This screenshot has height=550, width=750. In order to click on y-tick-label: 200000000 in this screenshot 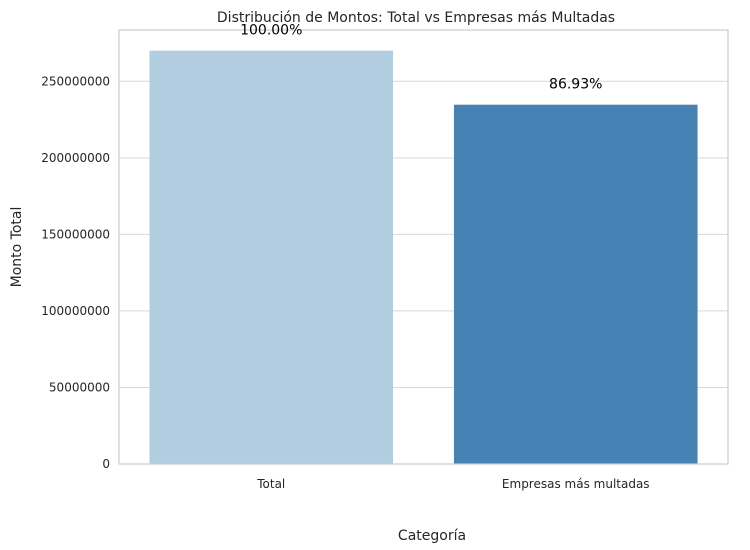, I will do `click(75, 158)`.